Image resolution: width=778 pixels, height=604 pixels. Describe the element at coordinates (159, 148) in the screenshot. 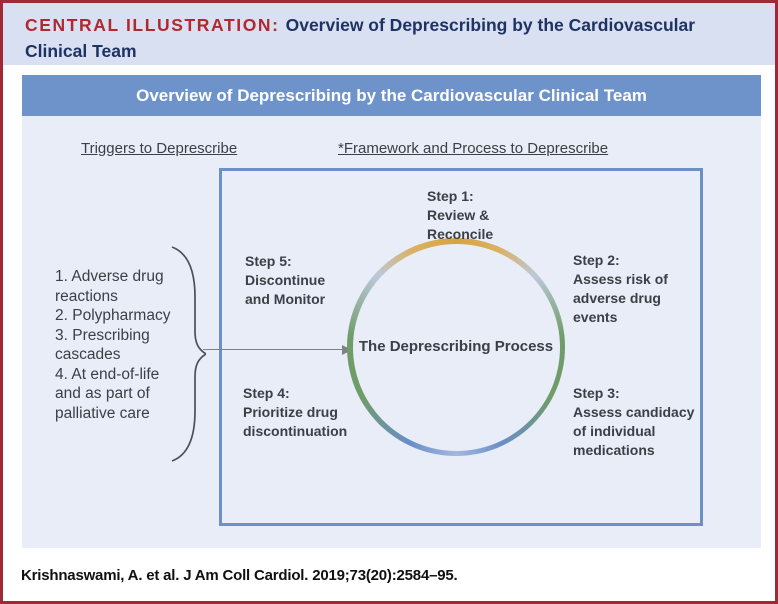

I see `triggers-heading: Triggers to Deprescribe` at that location.